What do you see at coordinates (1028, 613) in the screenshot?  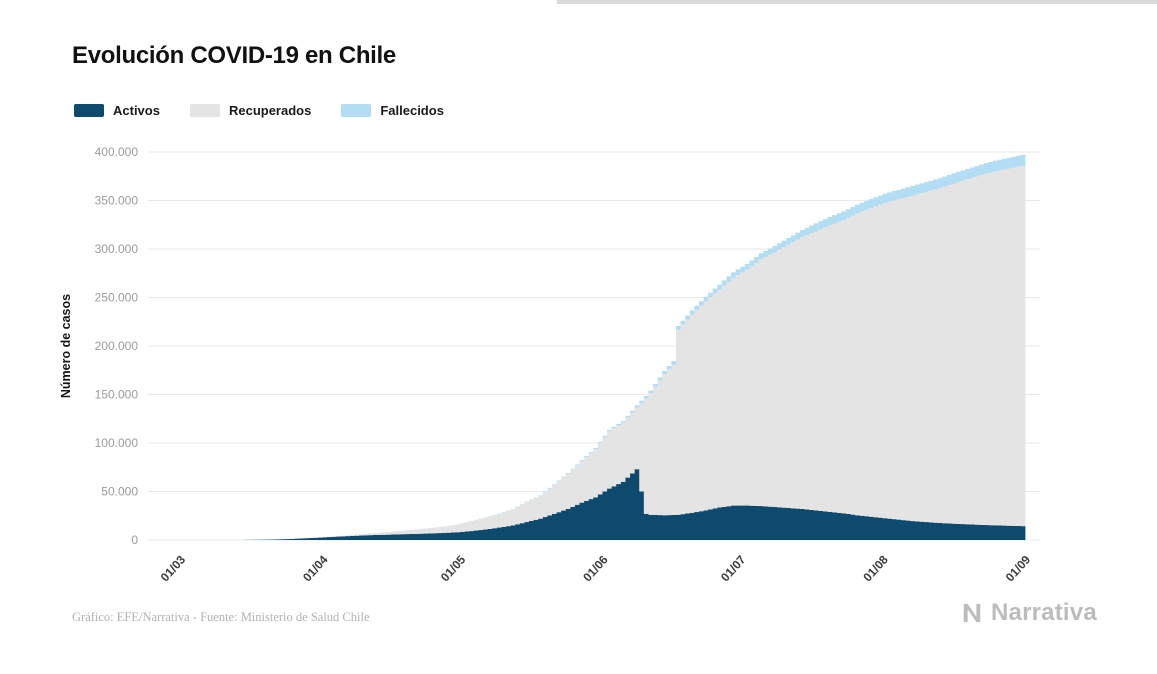 I see `narrativa-logo: Narrativa` at bounding box center [1028, 613].